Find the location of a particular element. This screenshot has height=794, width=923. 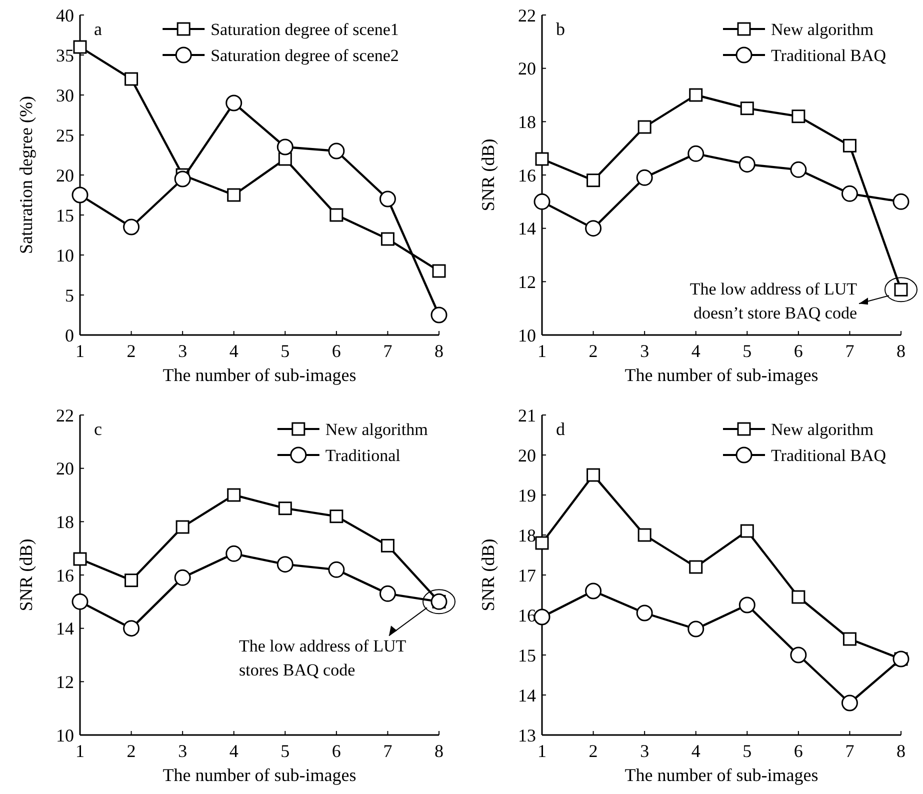

y-axis-title: Saturation degree (%) is located at coordinates (26, 175).